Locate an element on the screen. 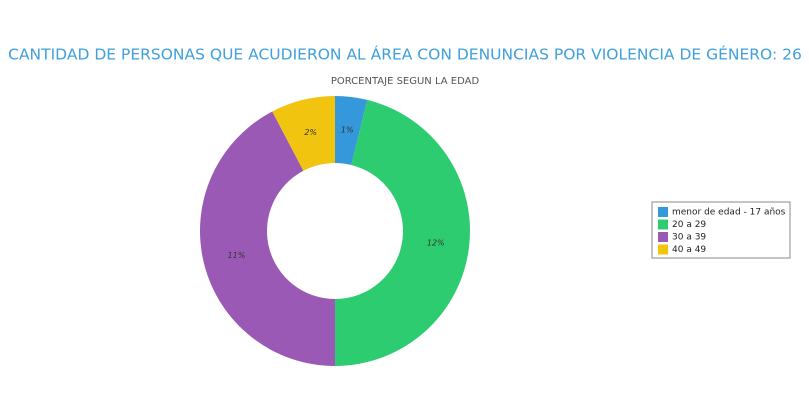 This screenshot has width=809, height=415. legend-label: 30 a 39 is located at coordinates (689, 238).